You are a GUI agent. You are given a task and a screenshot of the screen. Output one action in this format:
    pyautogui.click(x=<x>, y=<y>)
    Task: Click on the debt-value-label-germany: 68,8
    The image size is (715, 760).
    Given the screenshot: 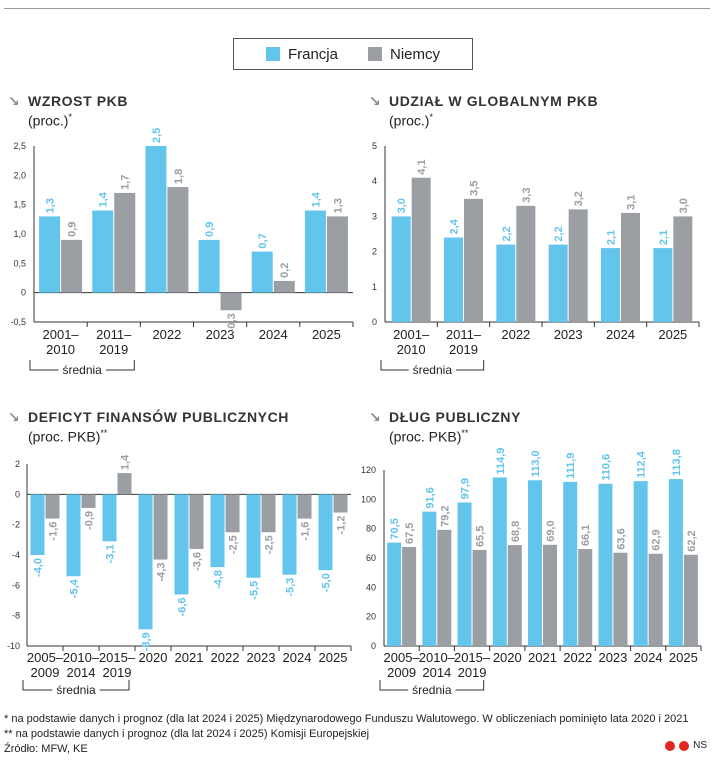 What is the action you would take?
    pyautogui.click(x=516, y=531)
    